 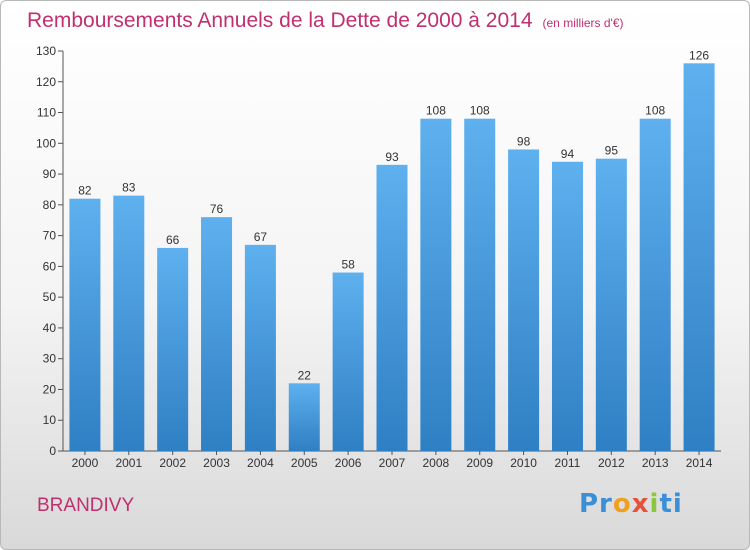 I want to click on x-tick-label: 2012, so click(x=611, y=463).